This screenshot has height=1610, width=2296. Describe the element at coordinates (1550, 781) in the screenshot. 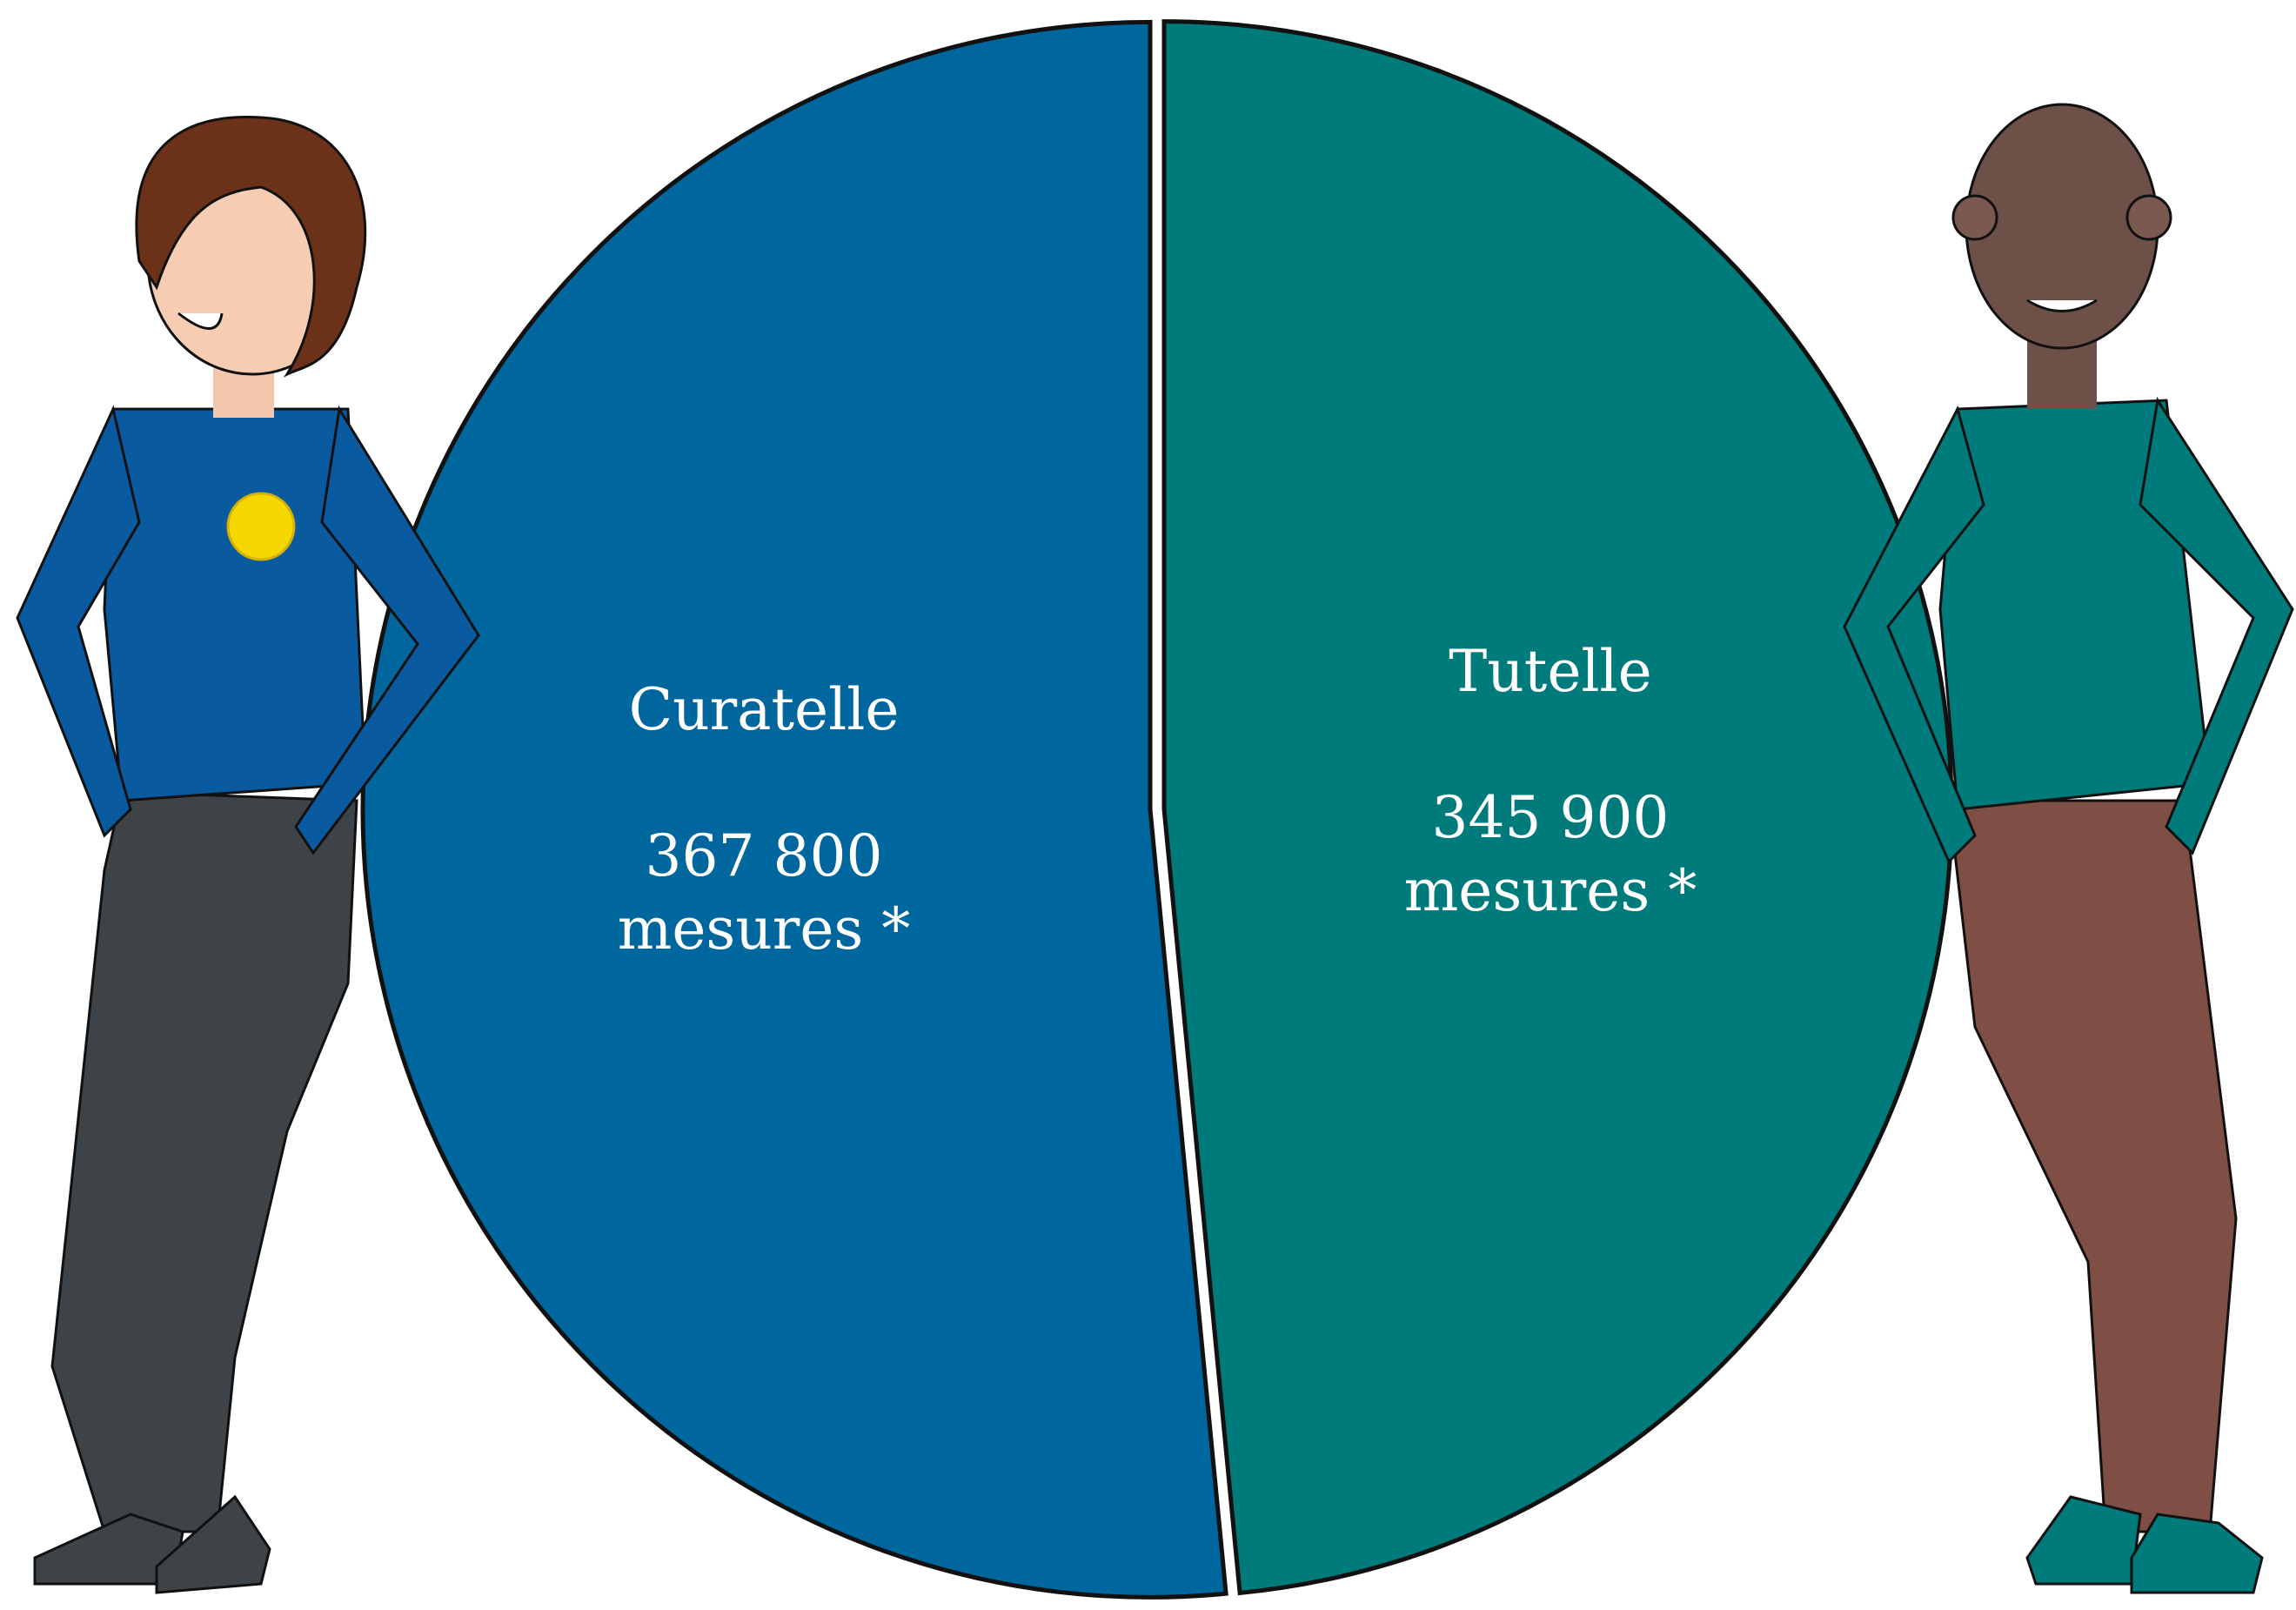

I see `slice-label: Tutelle 345 900 mesures *` at that location.